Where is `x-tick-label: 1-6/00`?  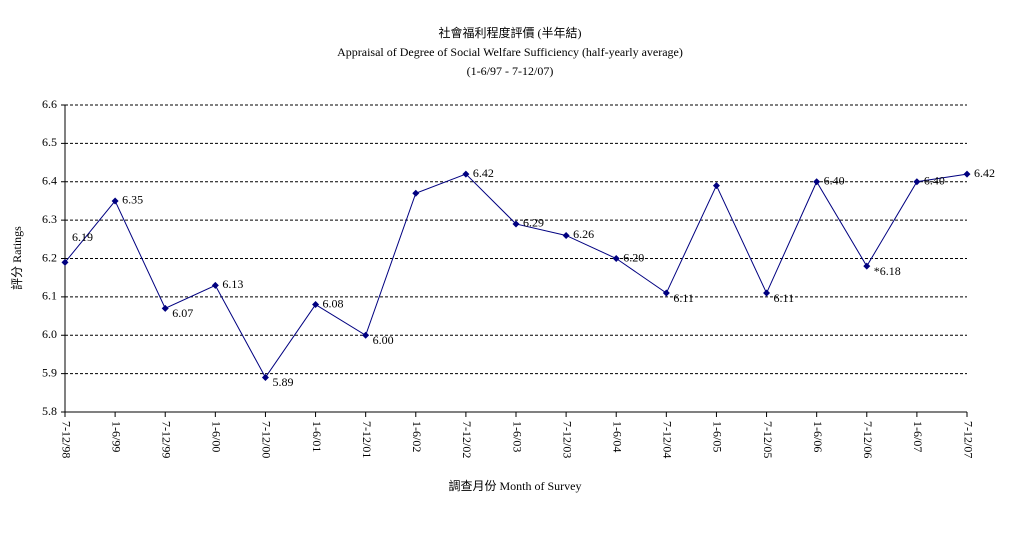
x-tick-label: 1-6/00 is located at coordinates (217, 436).